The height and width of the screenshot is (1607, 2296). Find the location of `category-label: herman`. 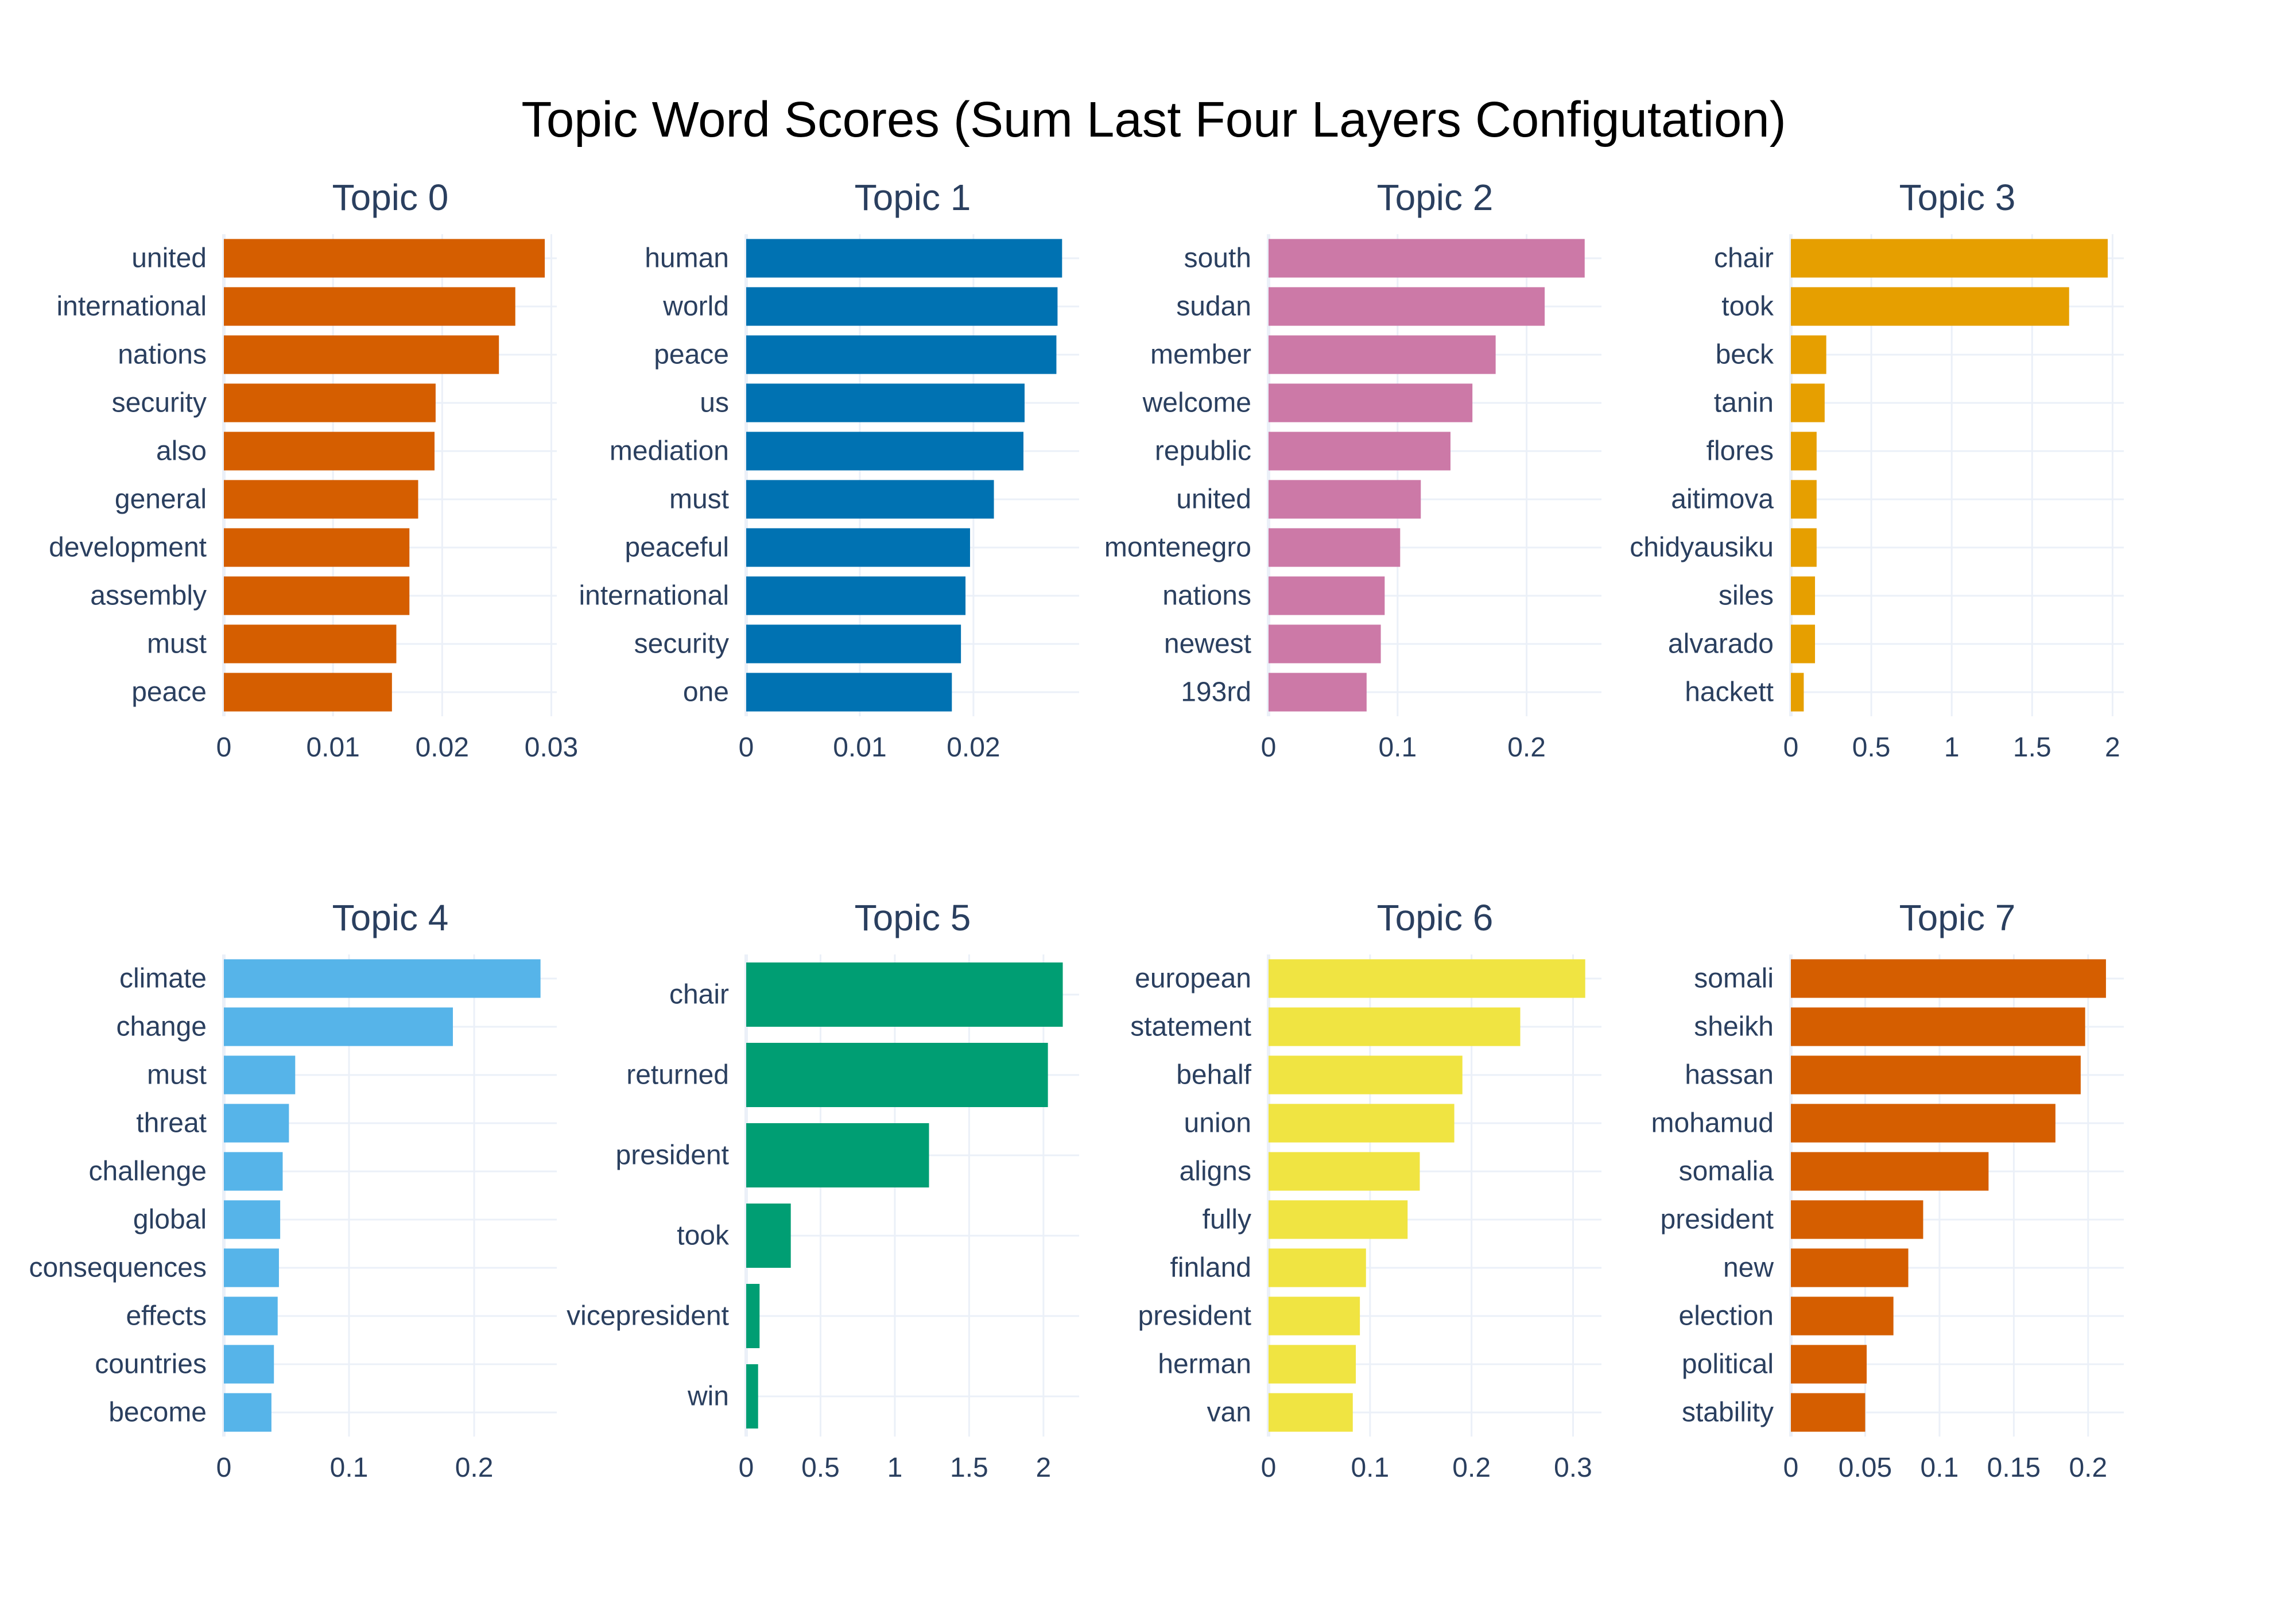

category-label: herman is located at coordinates (1204, 1364).